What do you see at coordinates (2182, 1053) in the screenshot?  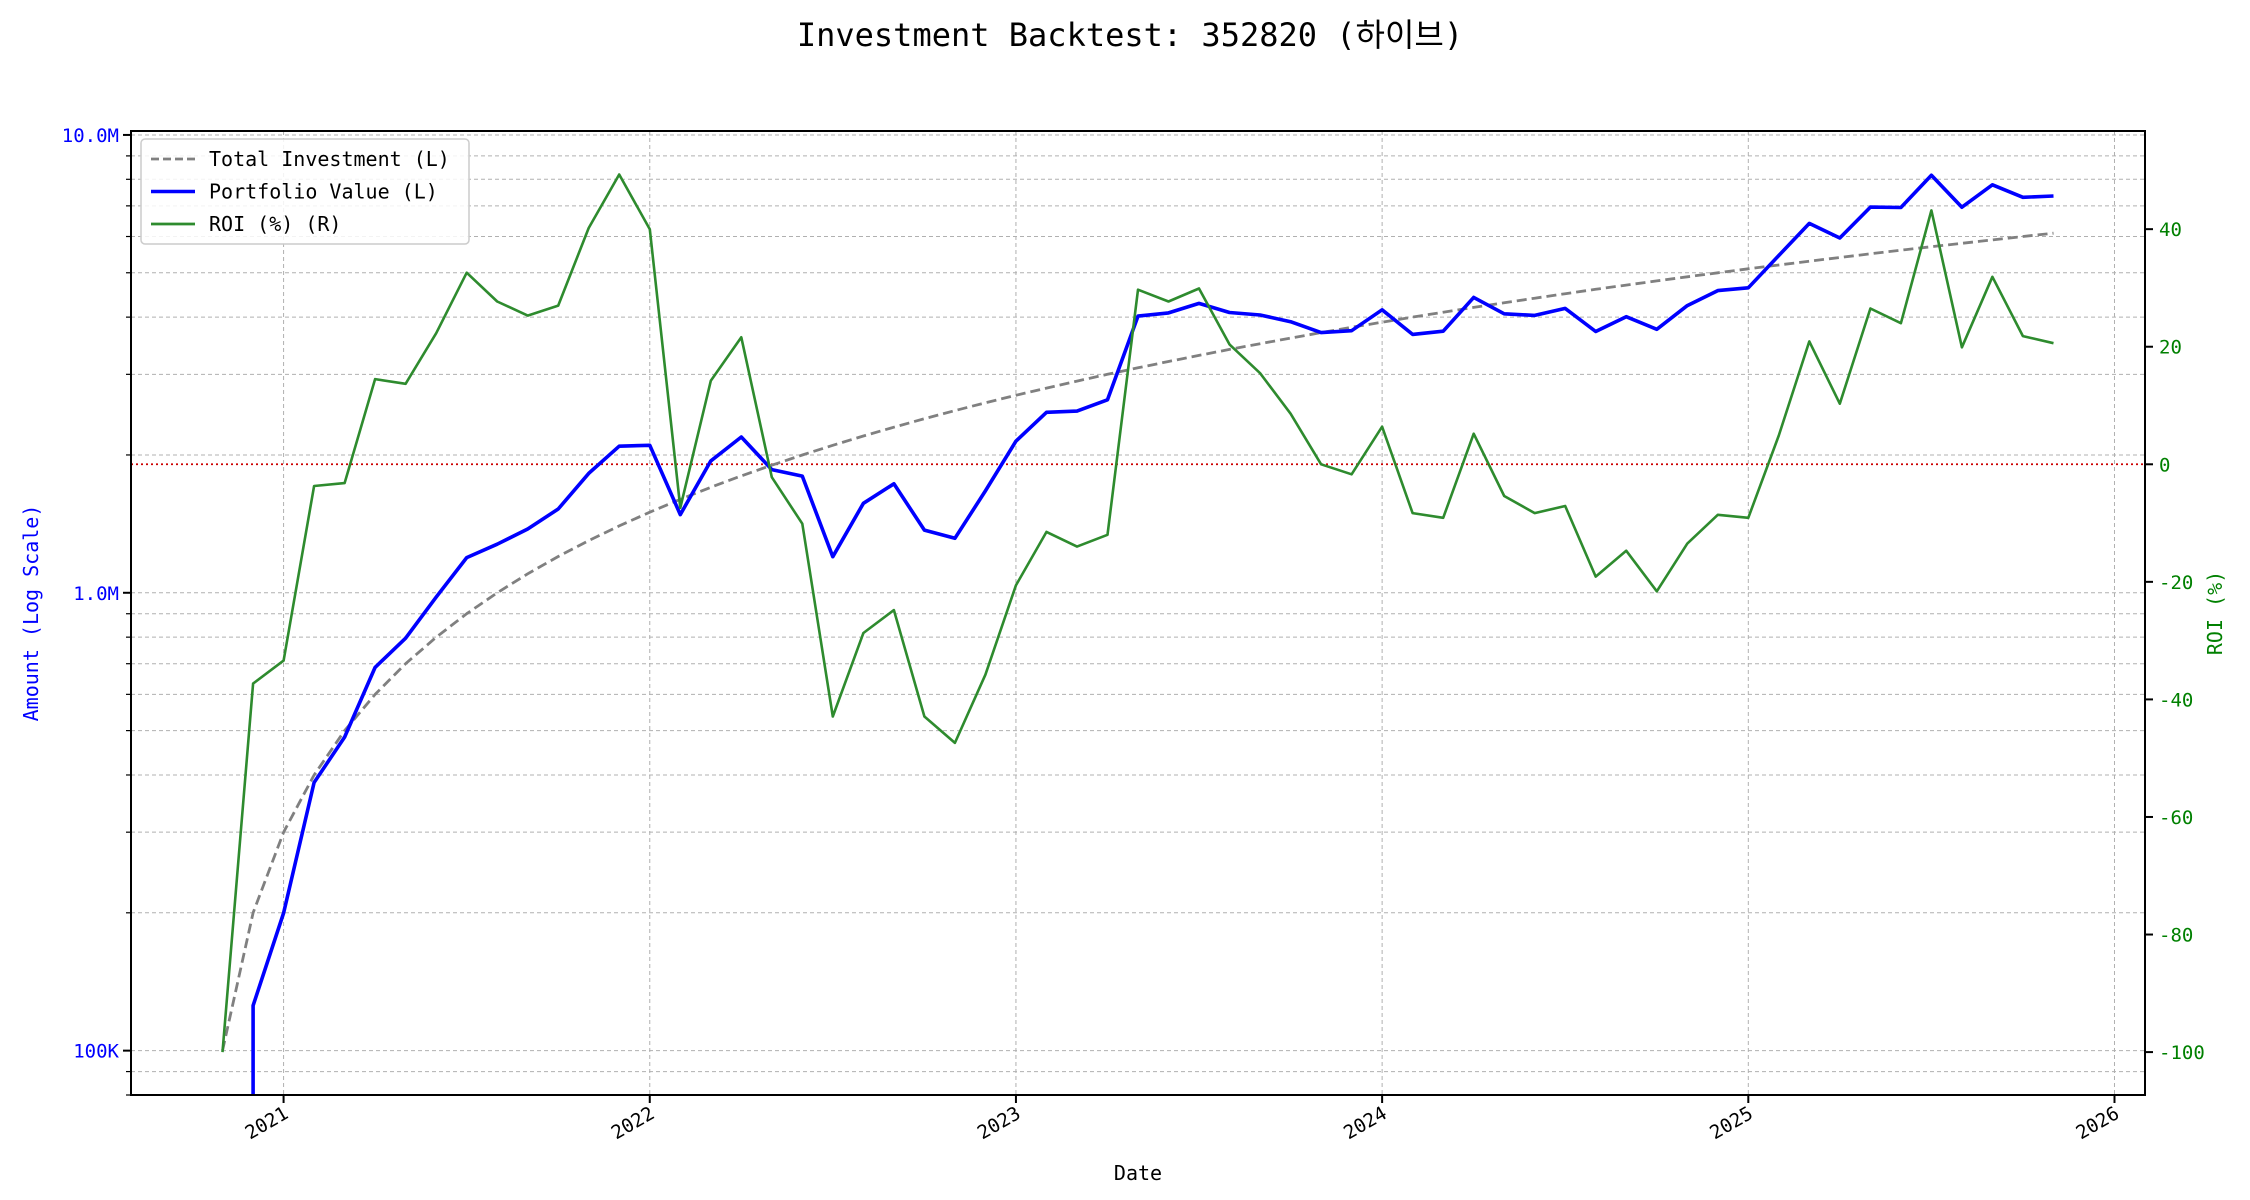 I see `right-tick-label: -100` at bounding box center [2182, 1053].